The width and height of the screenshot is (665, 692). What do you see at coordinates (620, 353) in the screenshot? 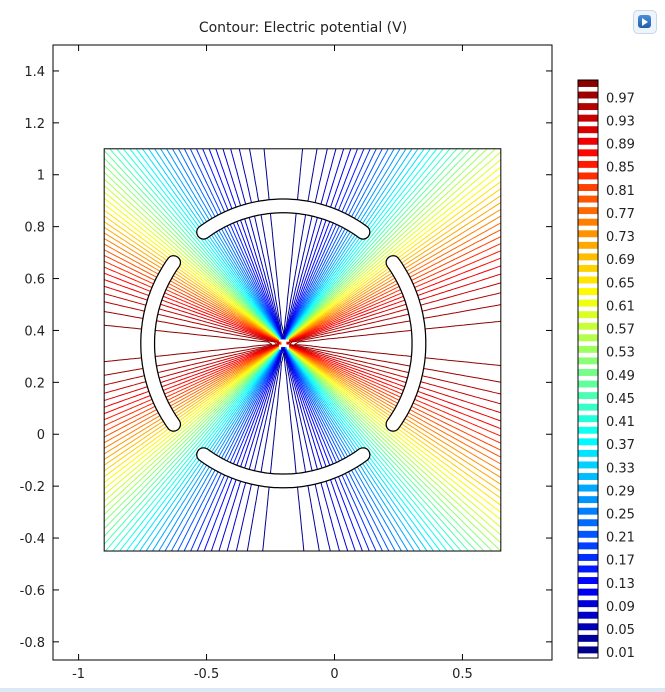
I see `colorbar-label: 0.53` at bounding box center [620, 353].